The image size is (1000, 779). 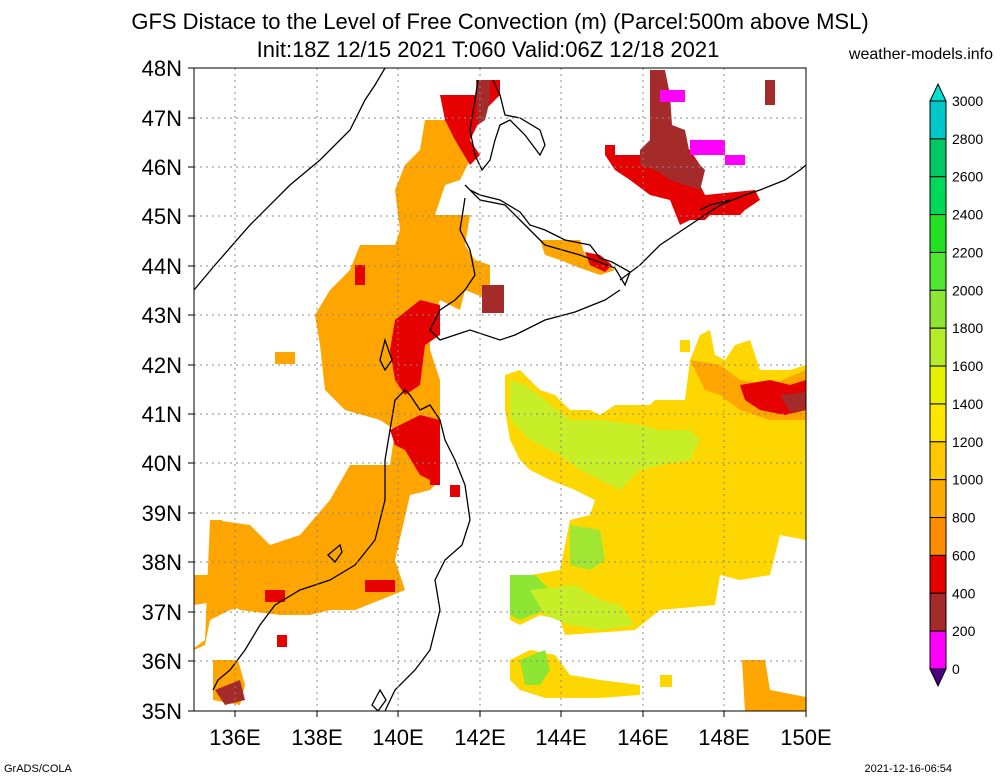 I want to click on lat-label: 42N, so click(x=162, y=365).